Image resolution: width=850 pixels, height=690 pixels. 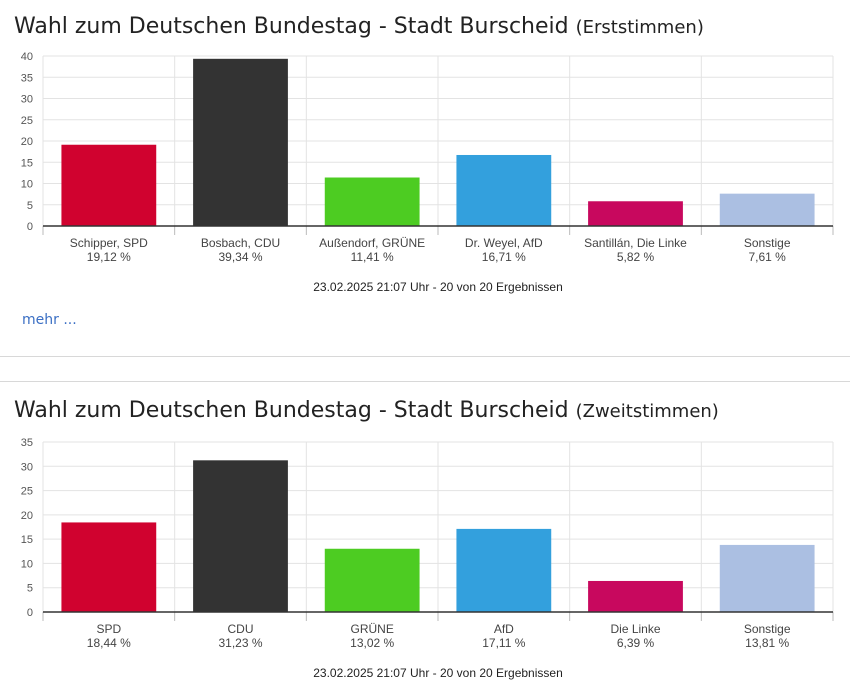 I want to click on x-value-label: 6,39 %, so click(x=636, y=643).